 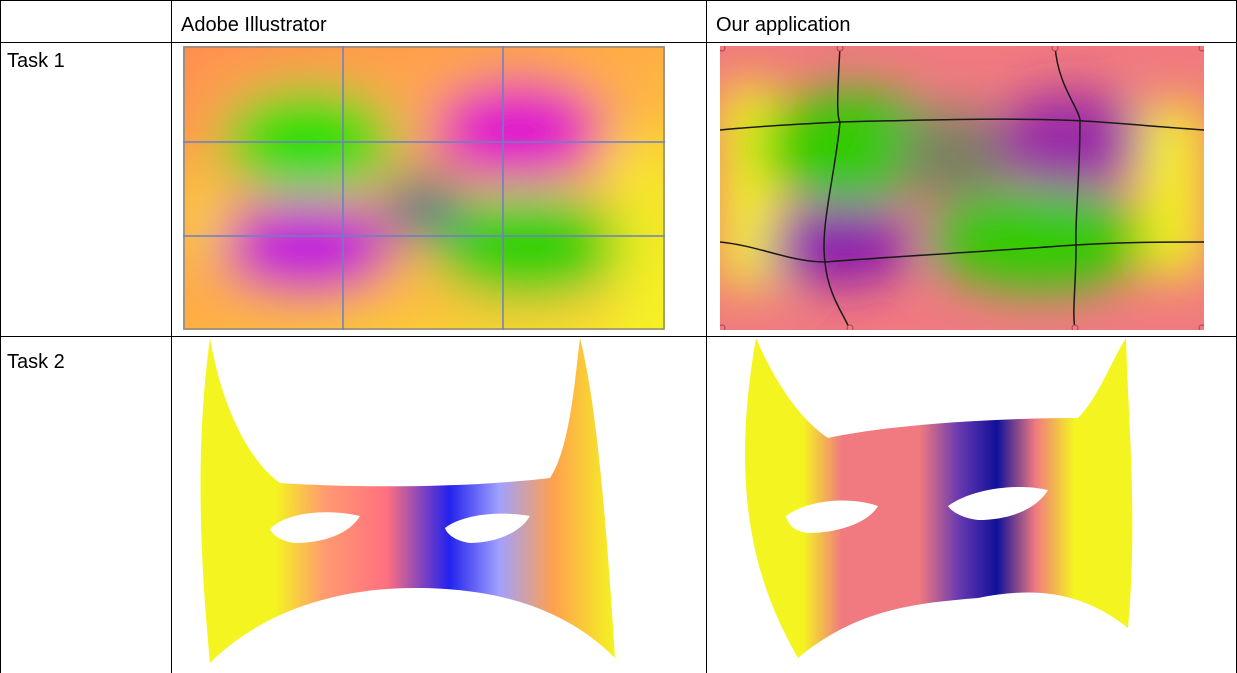 I want to click on table-border-col1, so click(x=171, y=336).